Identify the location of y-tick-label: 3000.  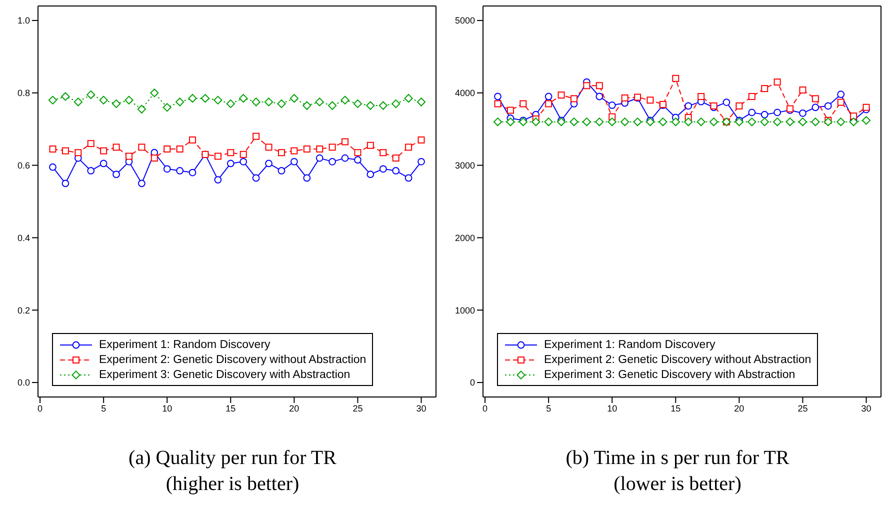
(464, 165).